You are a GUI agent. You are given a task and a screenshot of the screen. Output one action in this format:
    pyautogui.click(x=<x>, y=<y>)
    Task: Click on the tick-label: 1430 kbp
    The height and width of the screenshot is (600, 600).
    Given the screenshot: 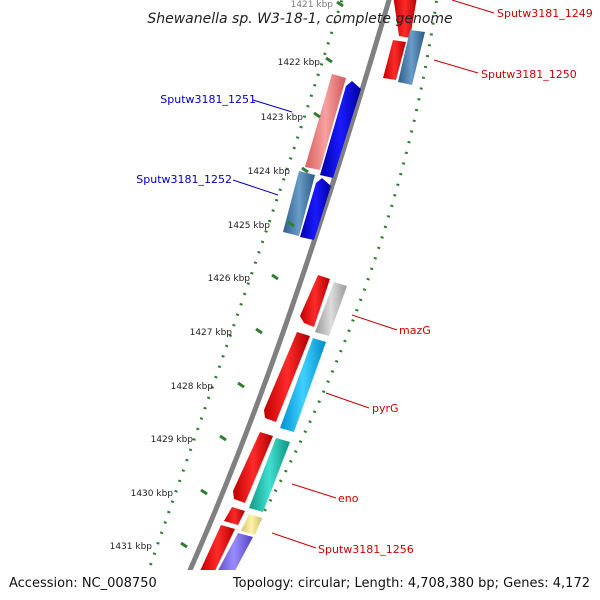 What is the action you would take?
    pyautogui.click(x=152, y=494)
    